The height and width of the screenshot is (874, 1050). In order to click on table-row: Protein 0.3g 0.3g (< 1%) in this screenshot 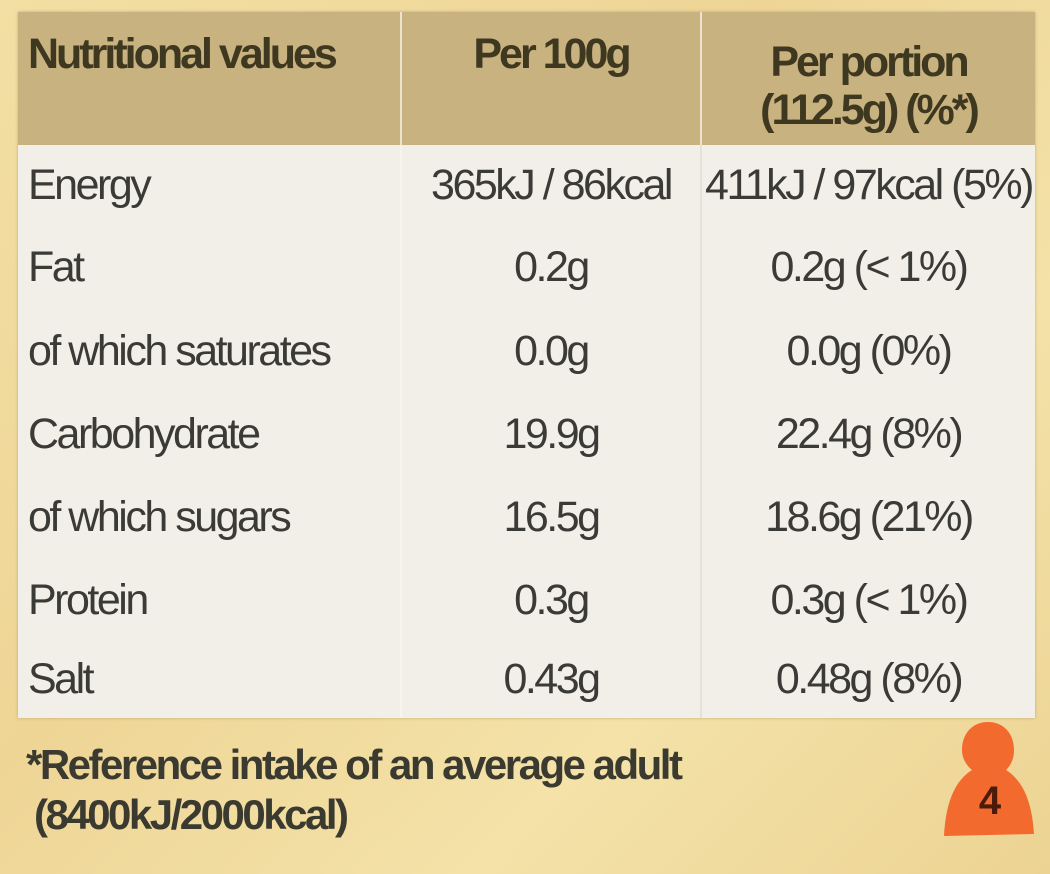, I will do `click(526, 600)`.